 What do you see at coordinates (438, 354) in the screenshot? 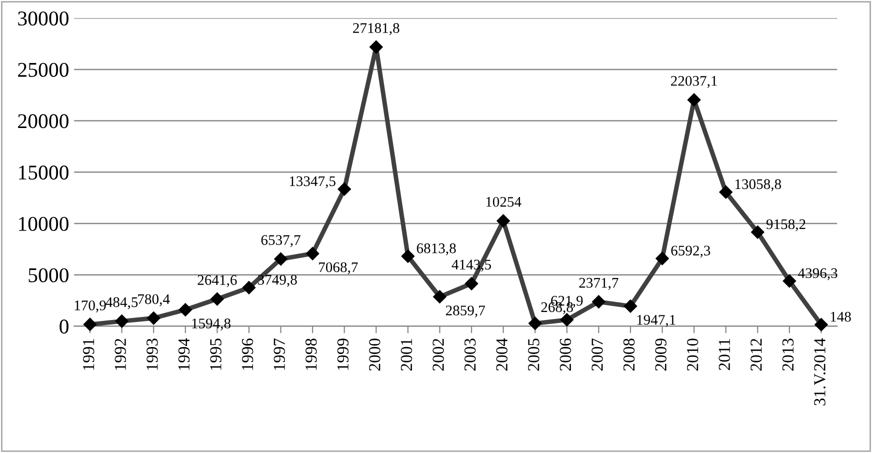
I see `x-tick-label: 2002` at bounding box center [438, 354].